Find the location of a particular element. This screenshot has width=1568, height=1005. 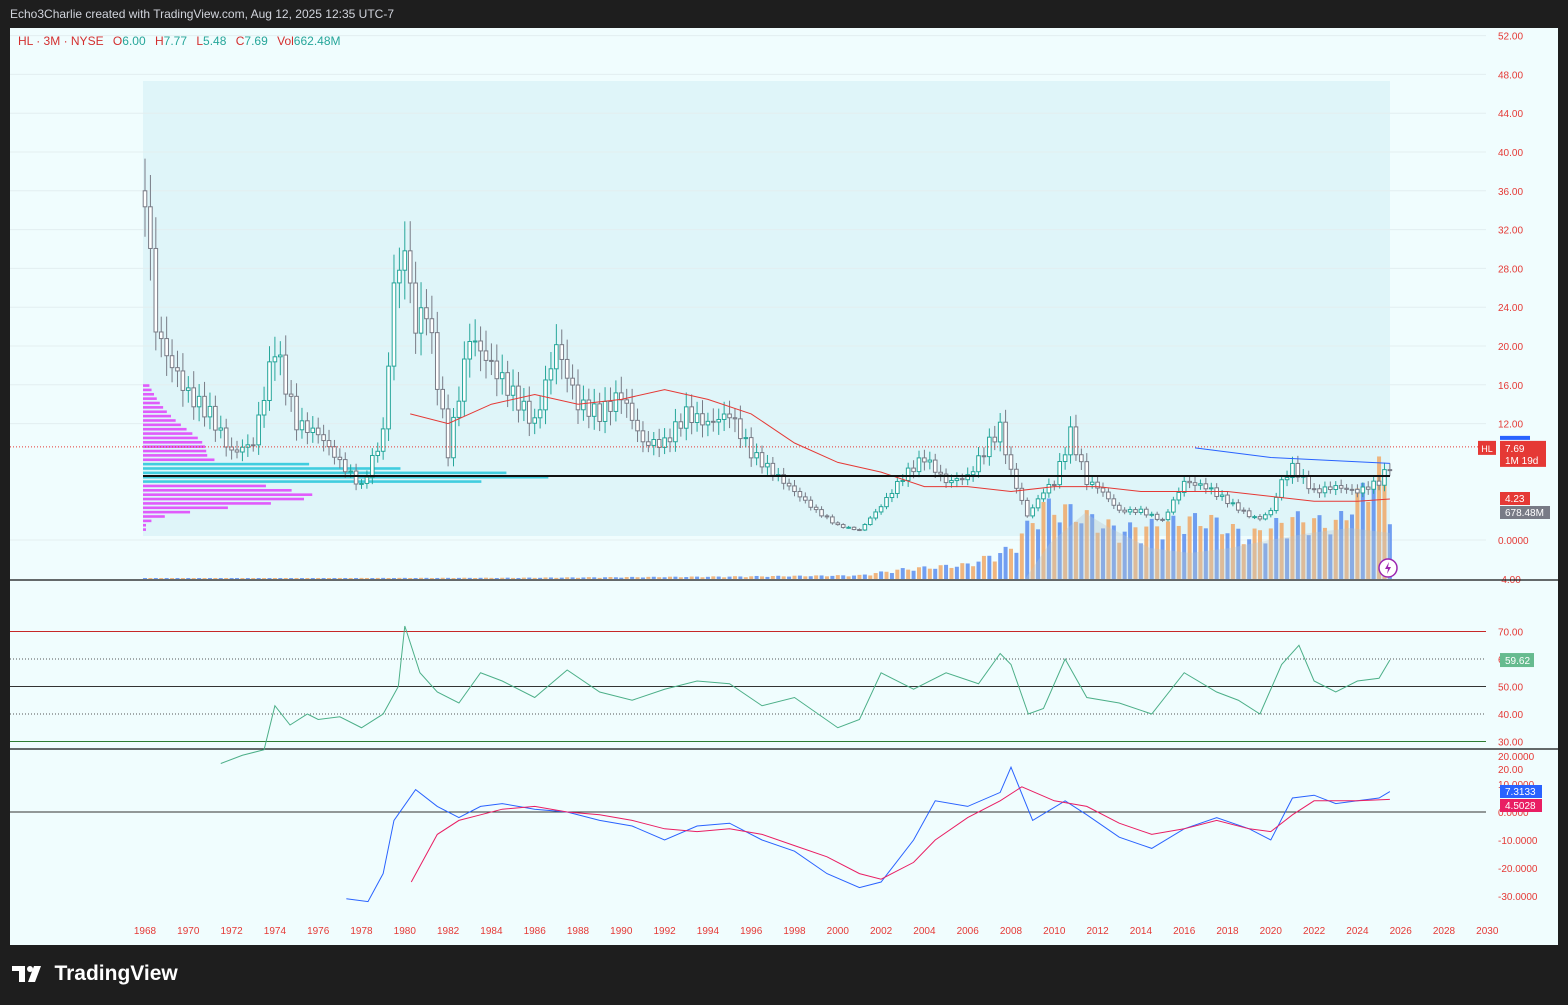

upper-trend-line is located at coordinates (1292, 455).